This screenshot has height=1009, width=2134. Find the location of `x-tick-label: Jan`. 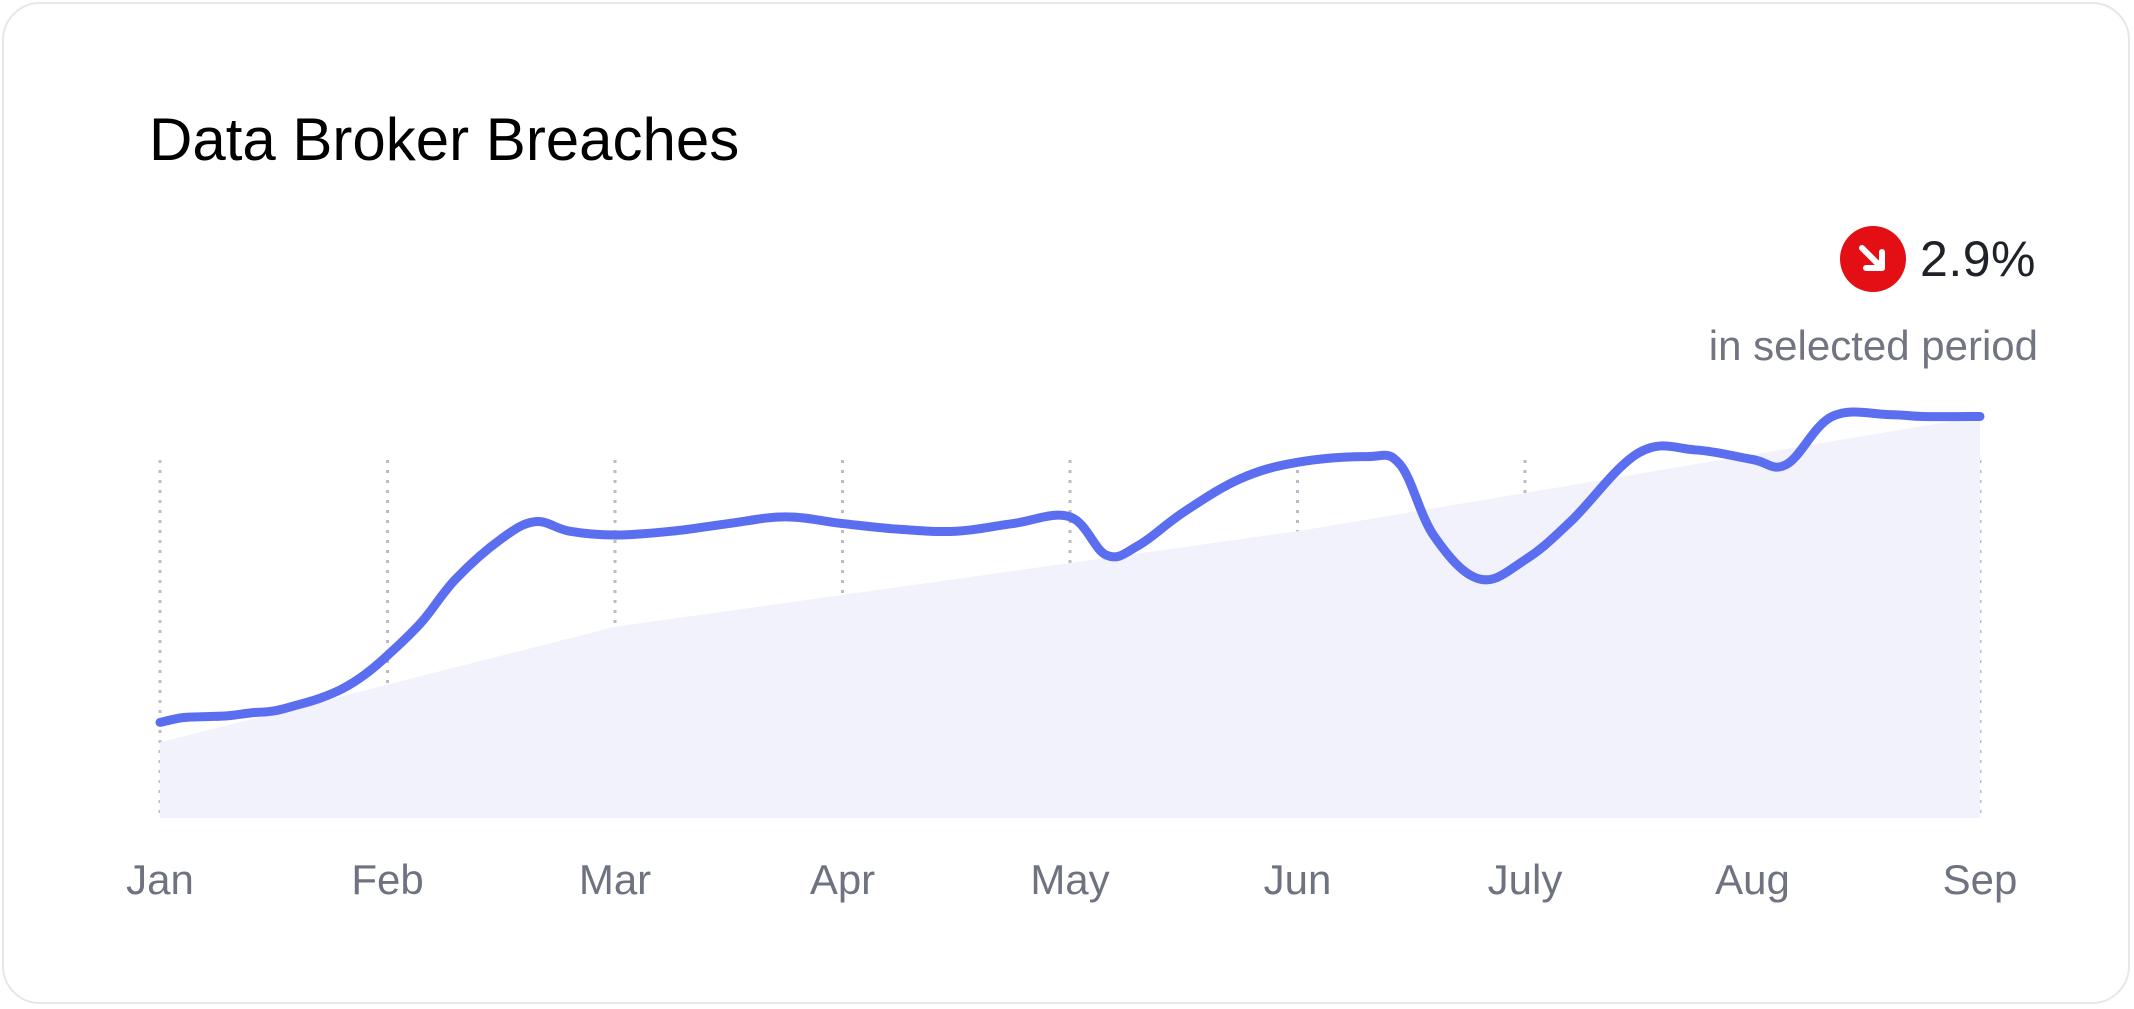

x-tick-label: Jan is located at coordinates (160, 879).